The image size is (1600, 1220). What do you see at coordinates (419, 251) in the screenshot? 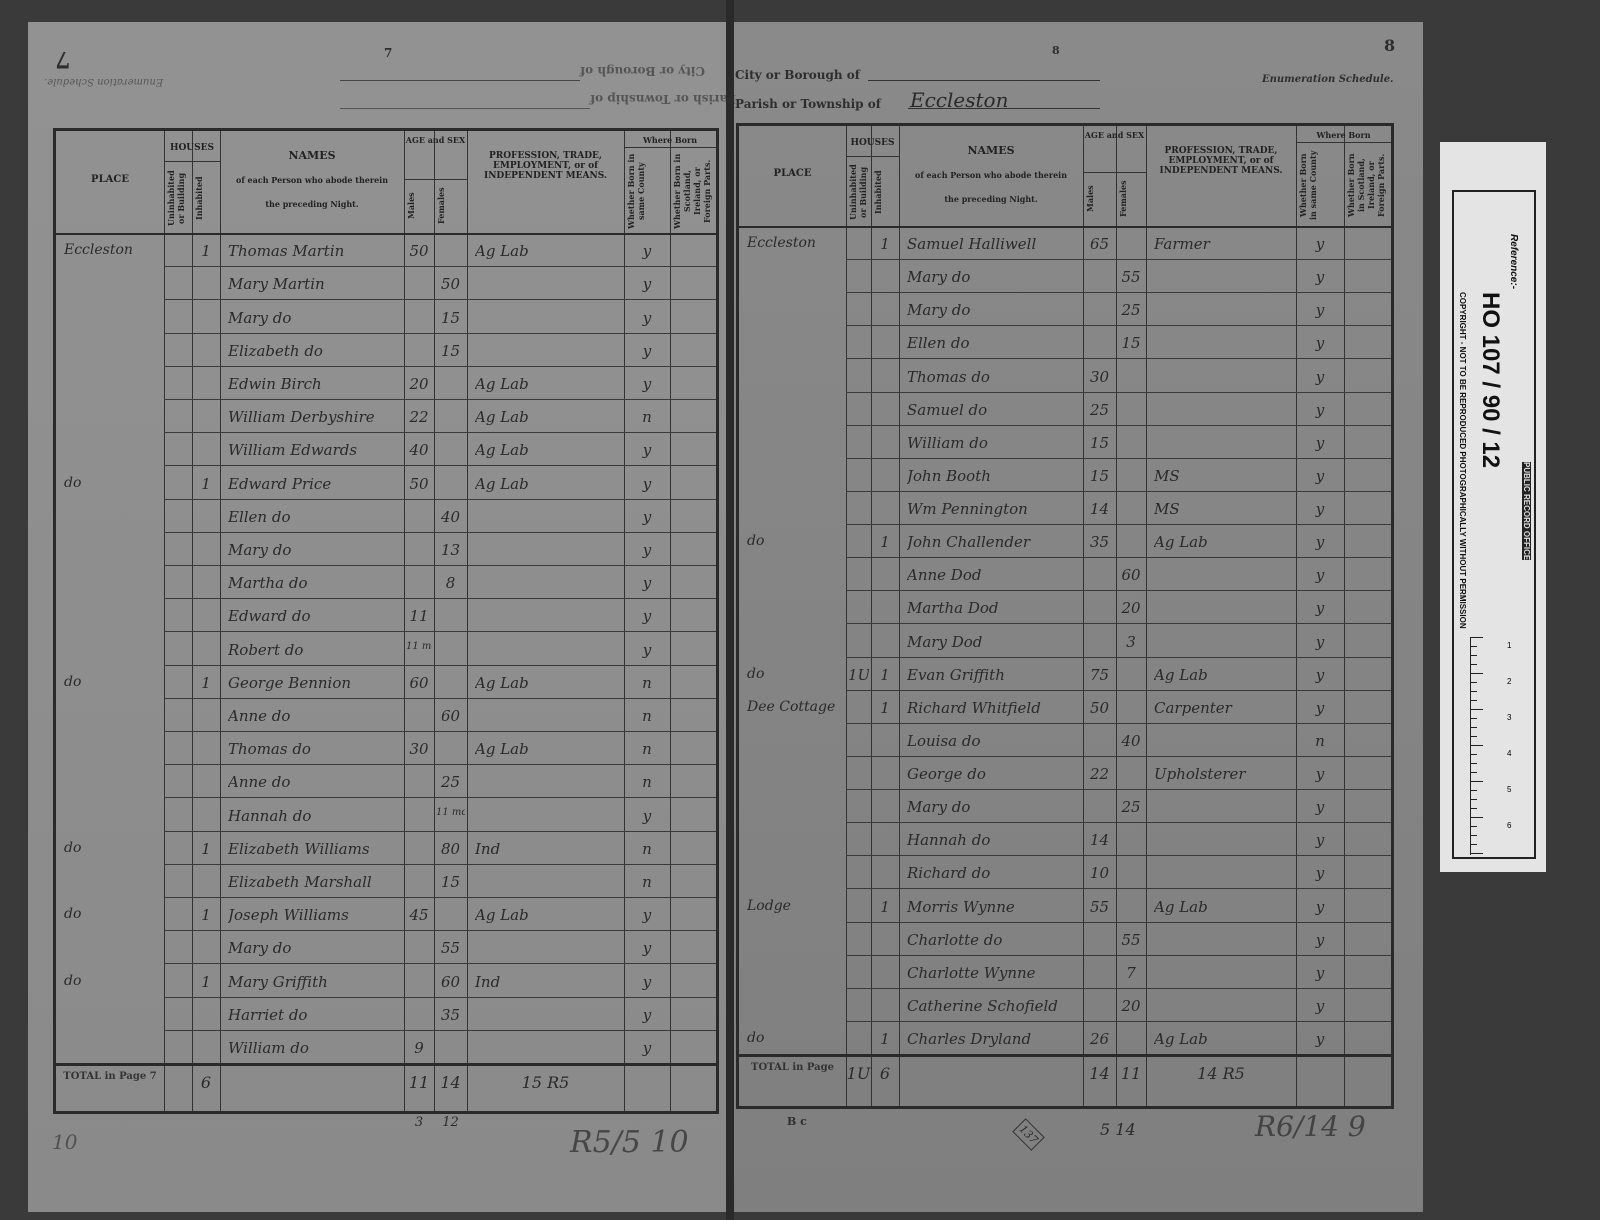
I see `cell-males: 50` at bounding box center [419, 251].